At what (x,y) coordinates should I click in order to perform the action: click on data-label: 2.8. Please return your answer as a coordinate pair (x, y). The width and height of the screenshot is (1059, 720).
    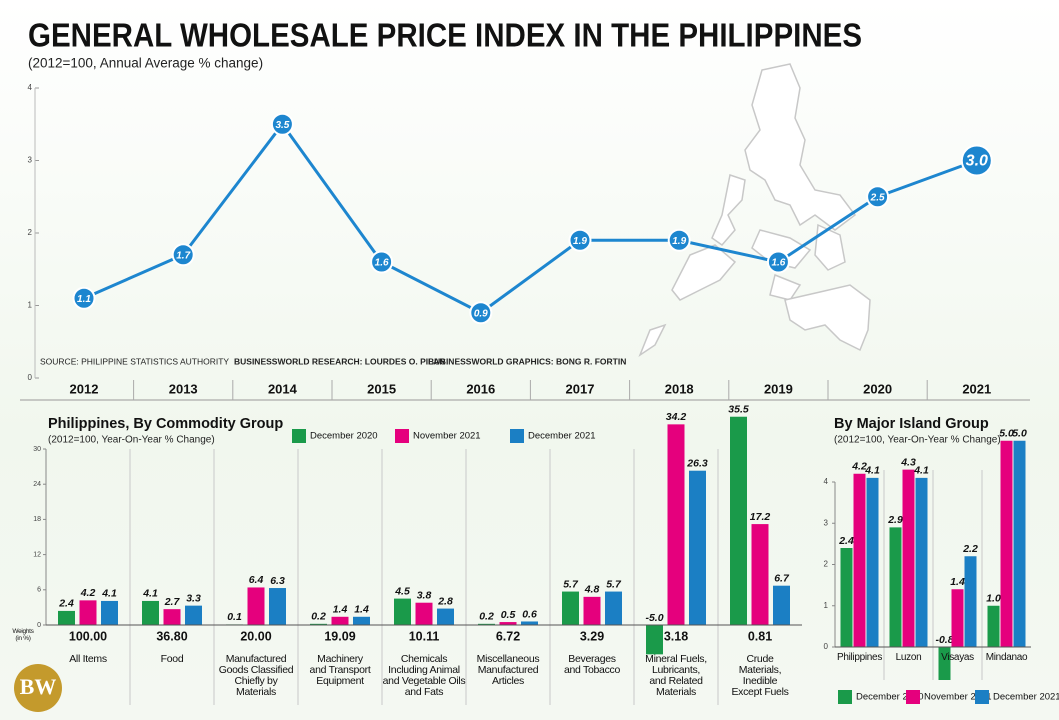
    Looking at the image, I should click on (445, 601).